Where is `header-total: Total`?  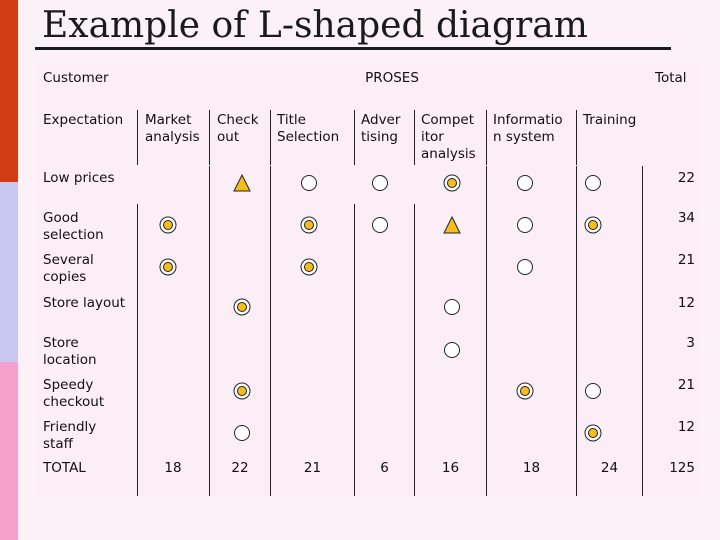 header-total: Total is located at coordinates (671, 78).